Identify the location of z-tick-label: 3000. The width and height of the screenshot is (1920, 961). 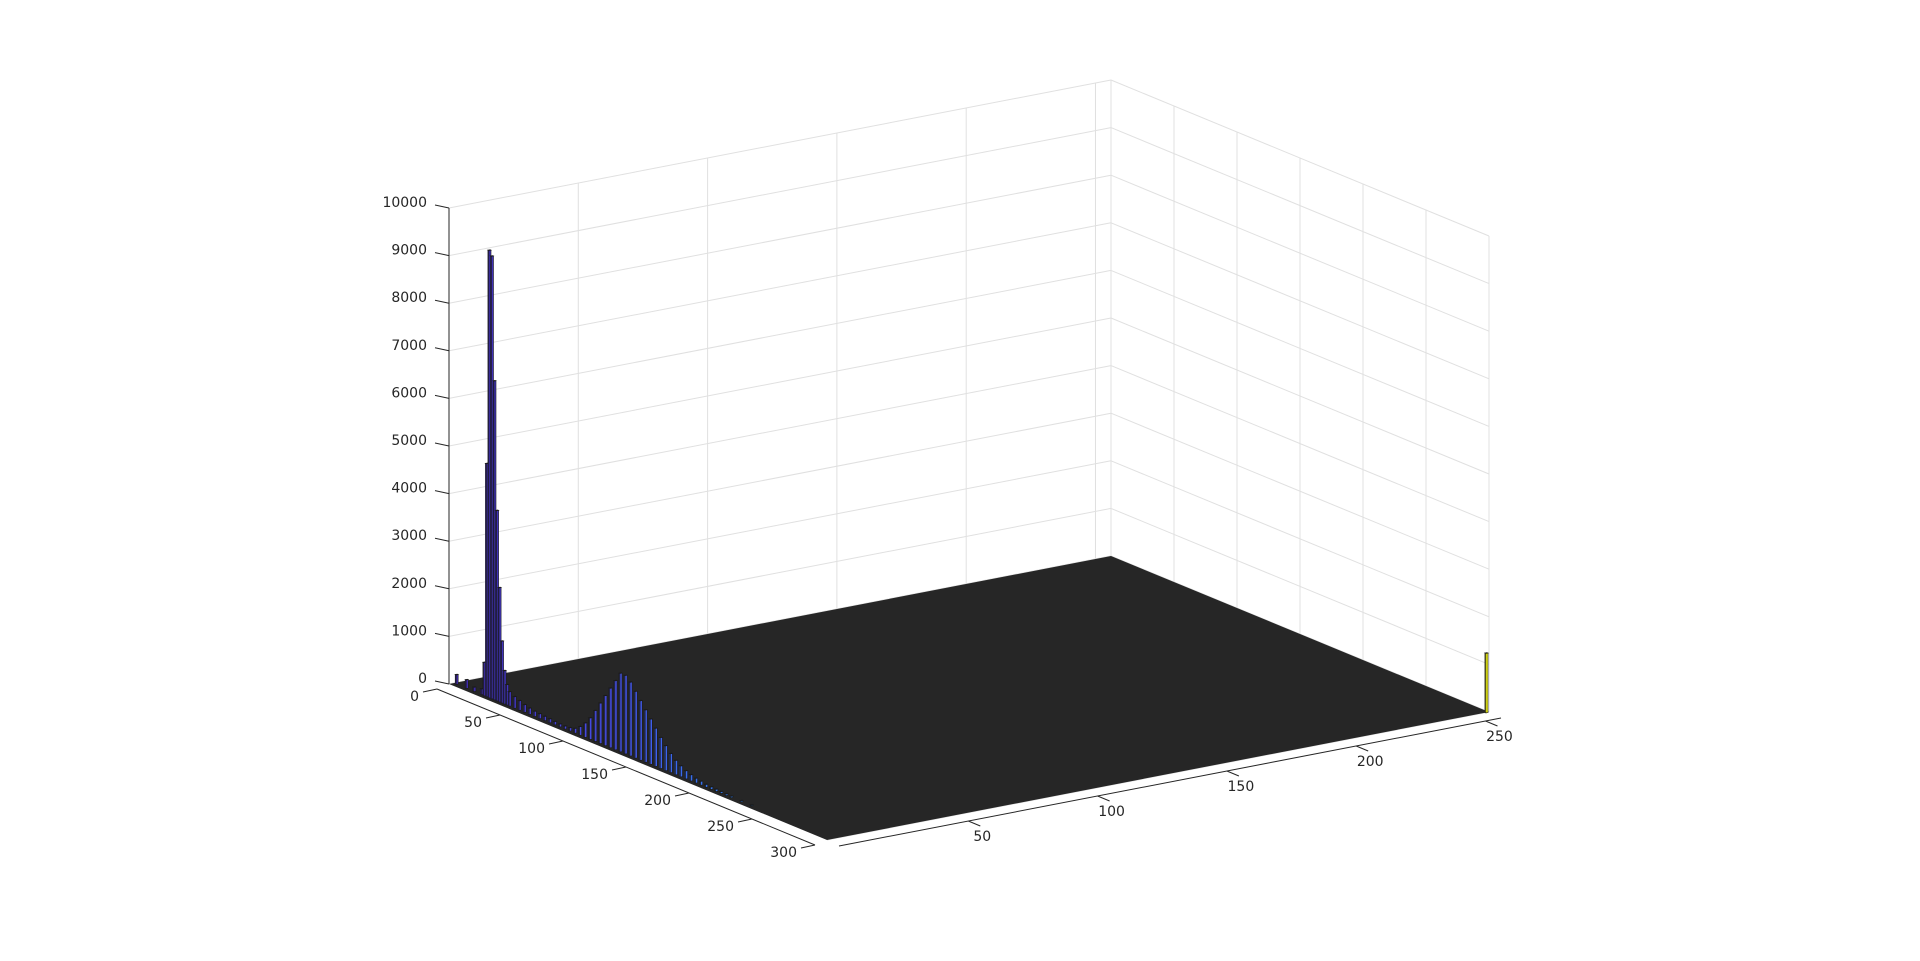
(409, 536).